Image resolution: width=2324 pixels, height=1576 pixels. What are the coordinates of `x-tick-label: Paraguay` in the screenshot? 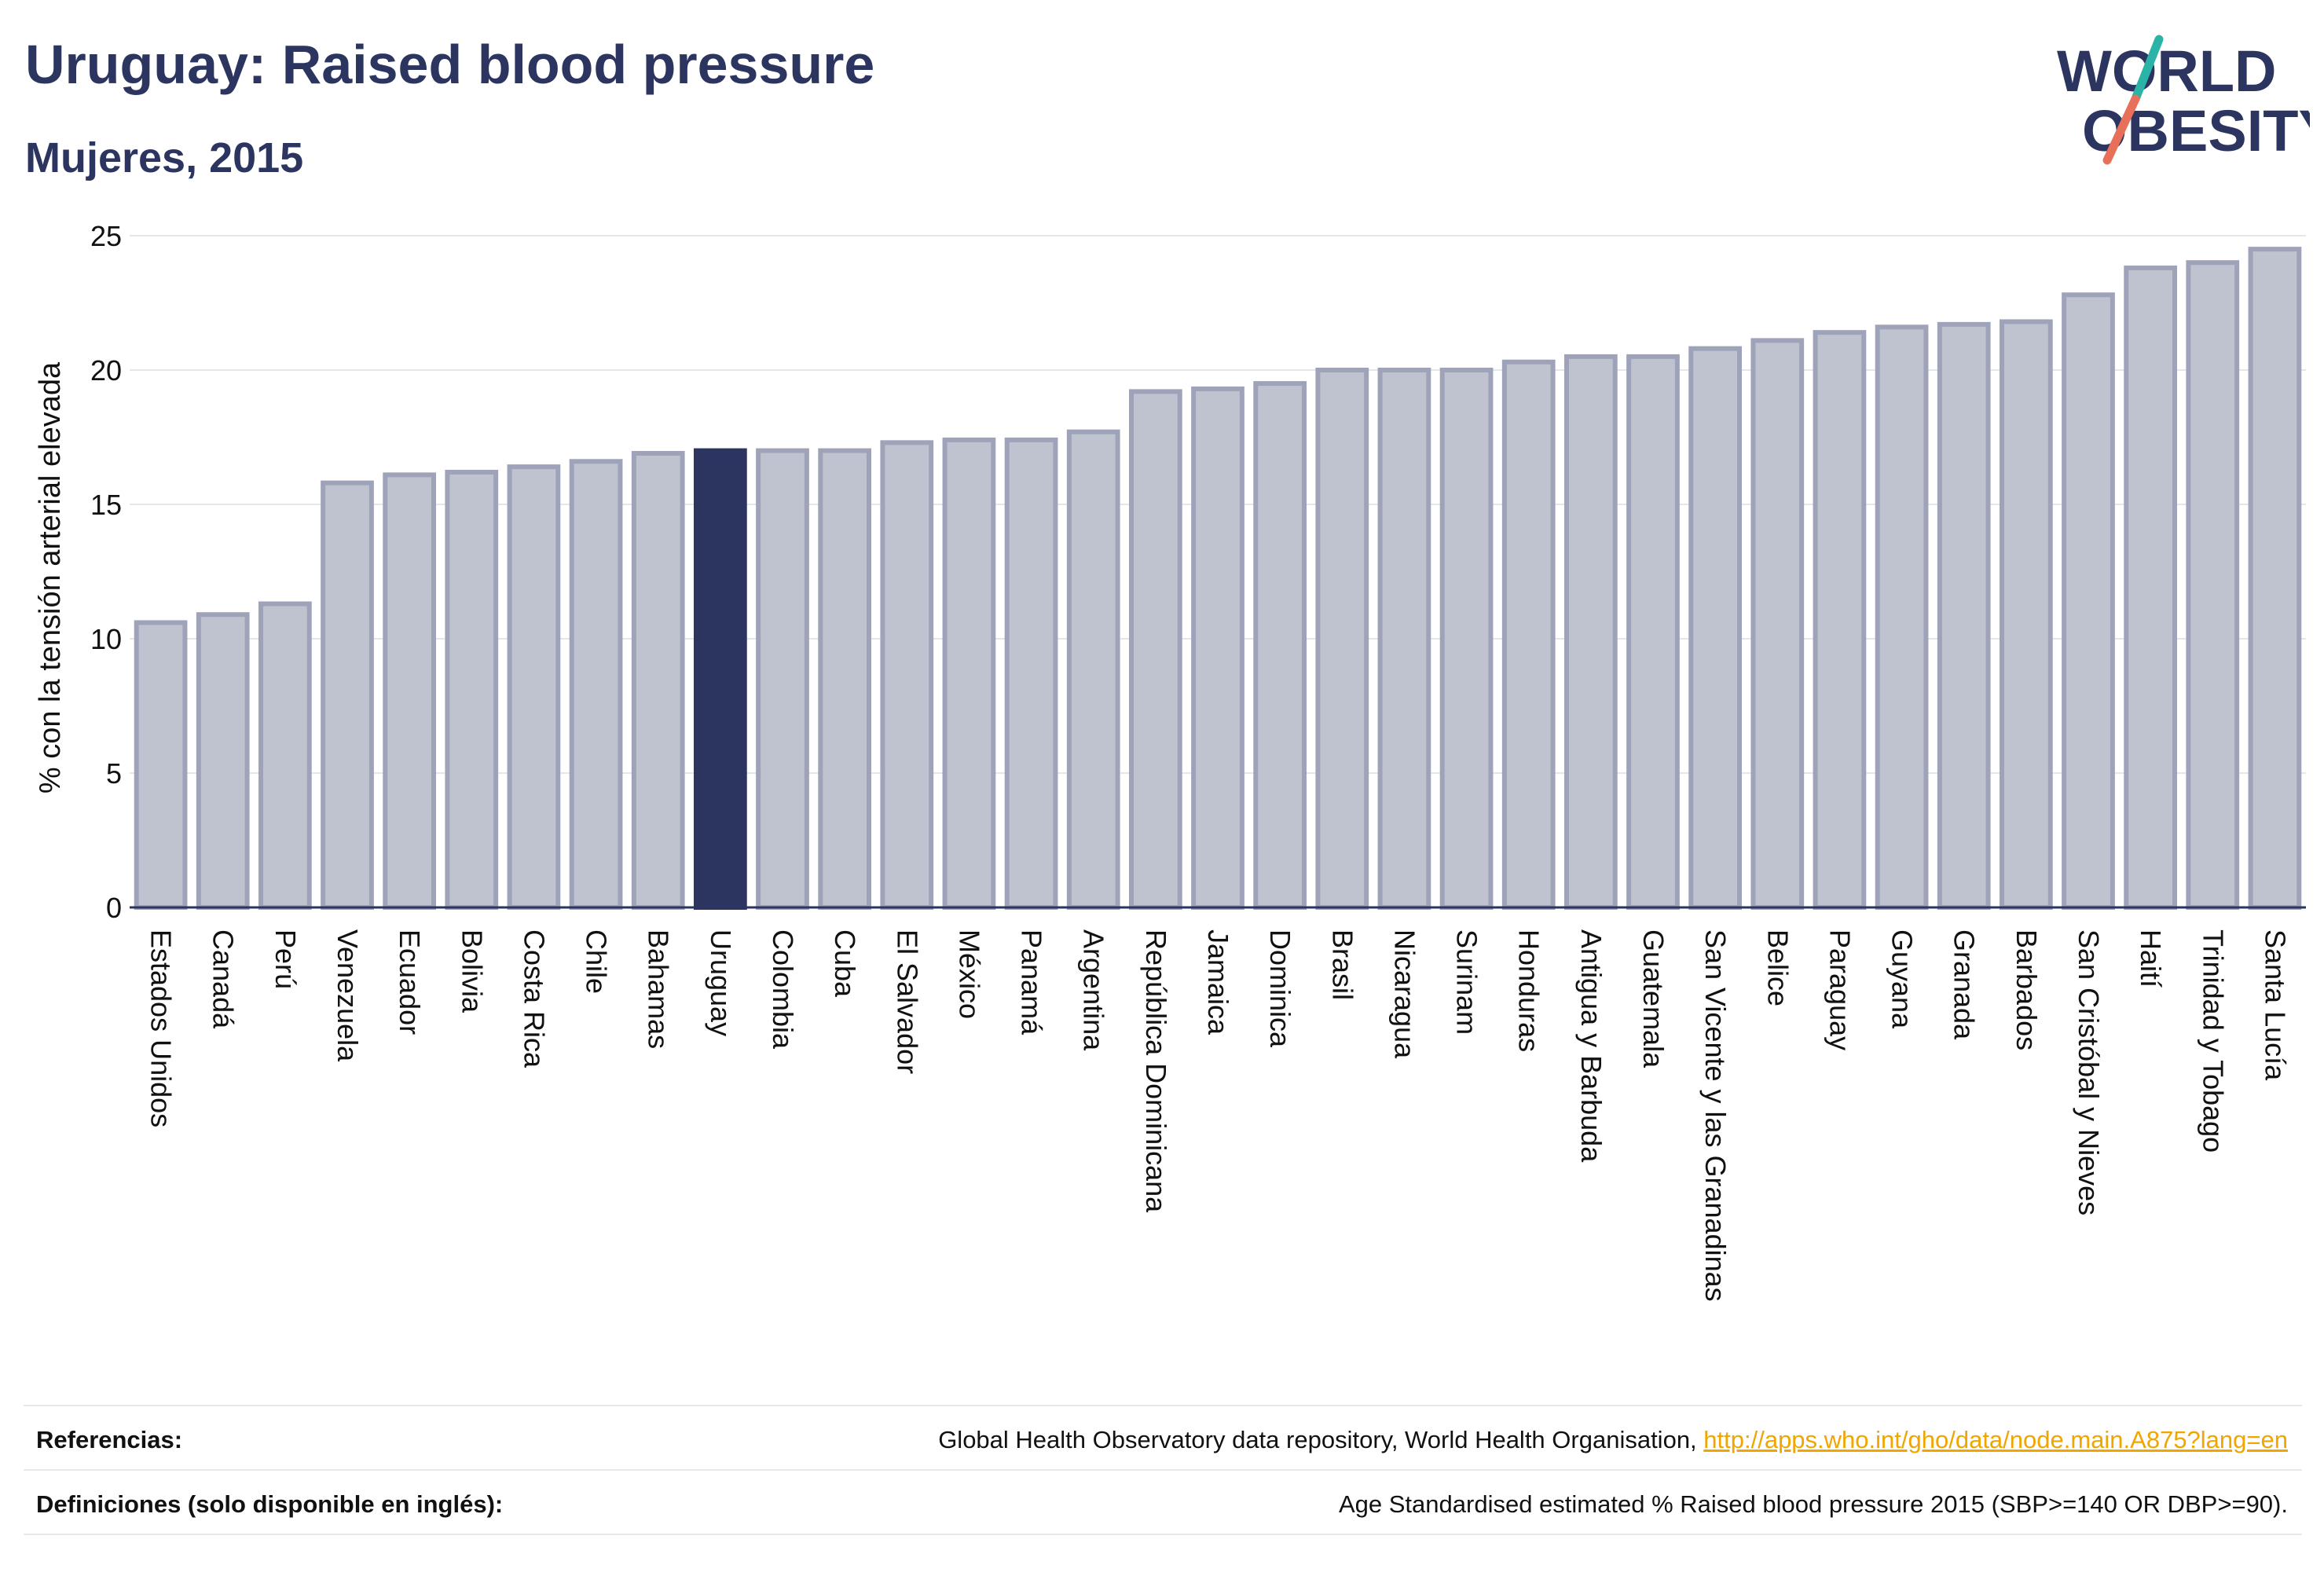 It's located at (1840, 989).